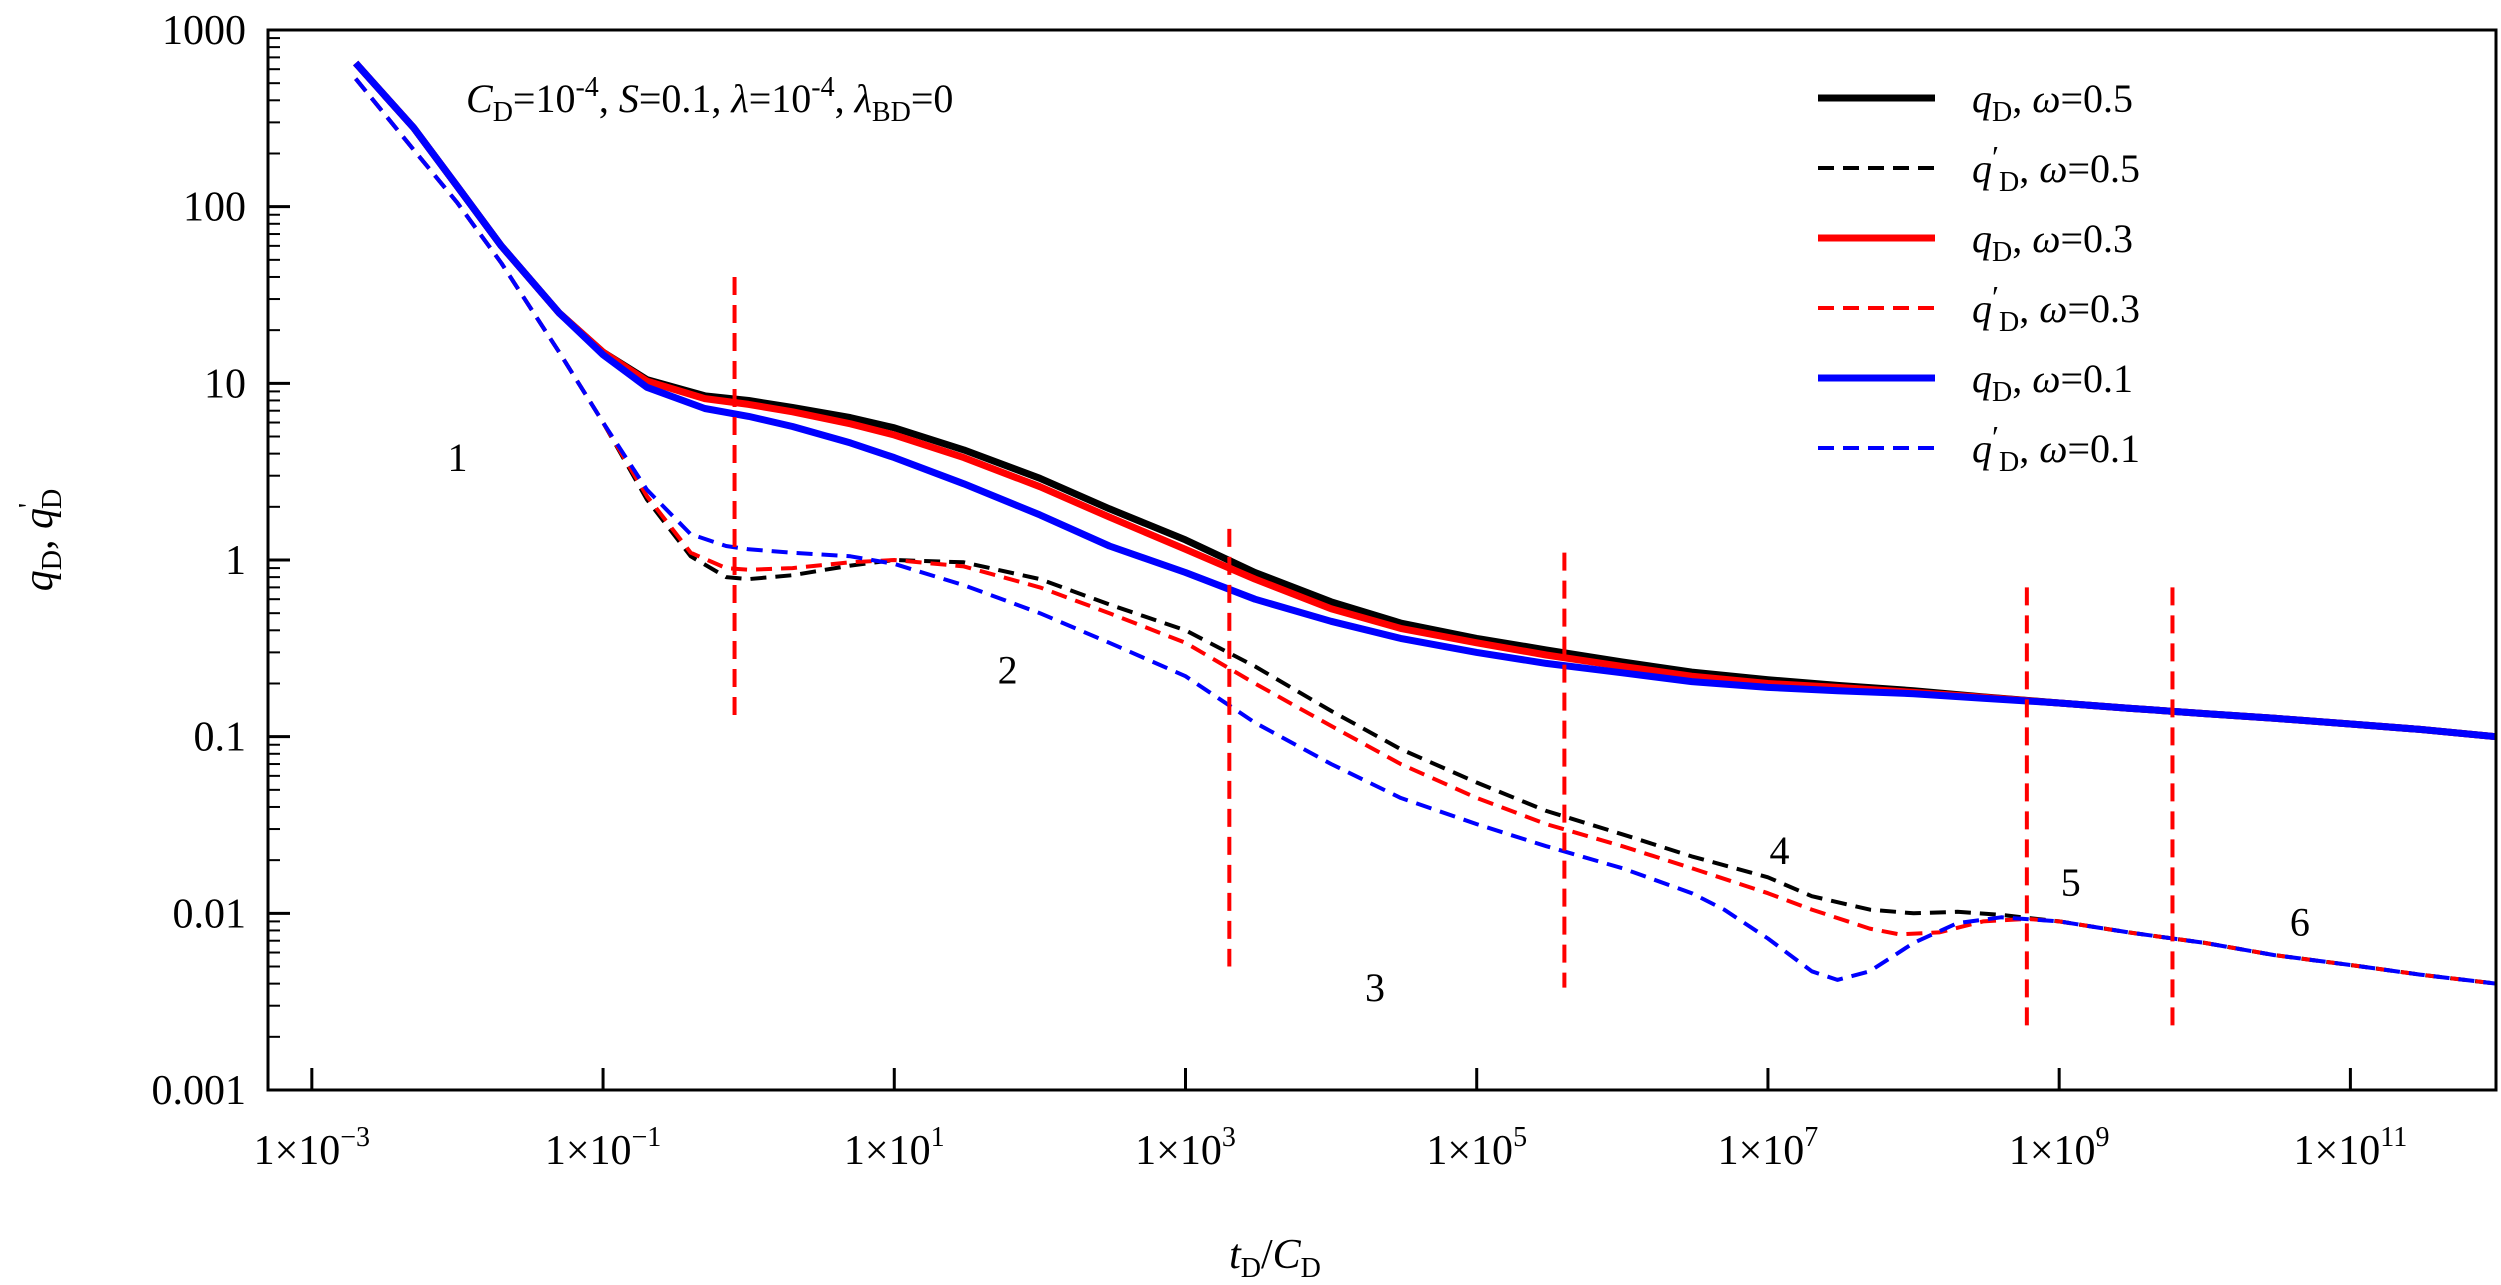  Describe the element at coordinates (2056, 168) in the screenshot. I see `legend-label-2: q′D, ω=0.5` at that location.